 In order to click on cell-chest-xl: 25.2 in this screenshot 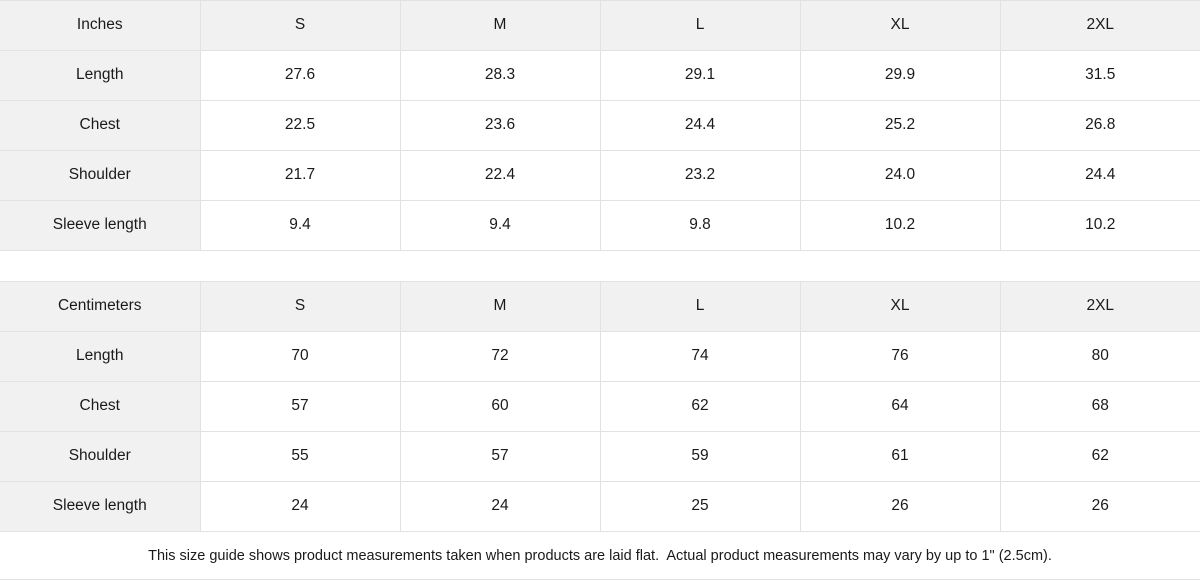, I will do `click(900, 125)`.